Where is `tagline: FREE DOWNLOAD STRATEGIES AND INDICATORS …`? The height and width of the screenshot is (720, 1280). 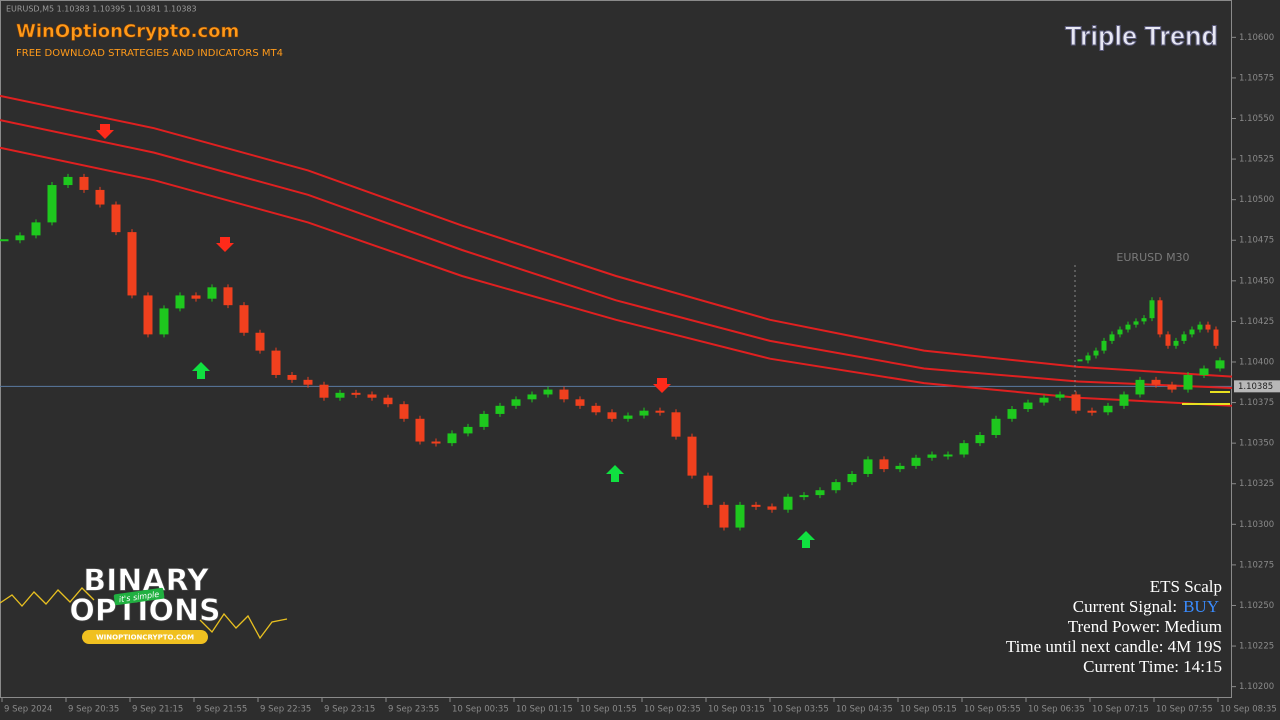
tagline: FREE DOWNLOAD STRATEGIES AND INDICATORS … is located at coordinates (149, 53).